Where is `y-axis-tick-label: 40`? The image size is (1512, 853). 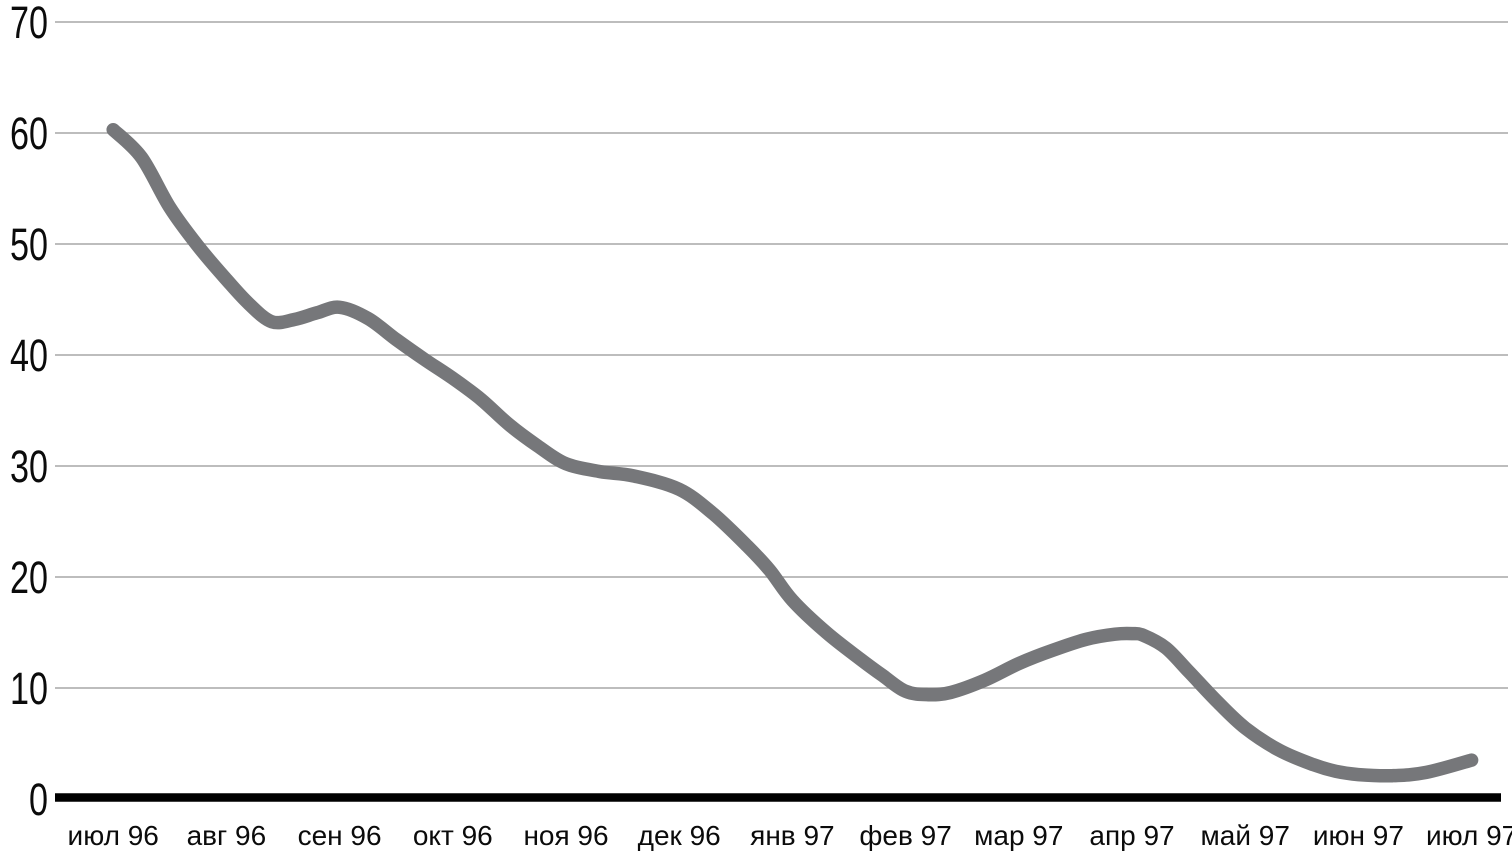 y-axis-tick-label: 40 is located at coordinates (29, 355).